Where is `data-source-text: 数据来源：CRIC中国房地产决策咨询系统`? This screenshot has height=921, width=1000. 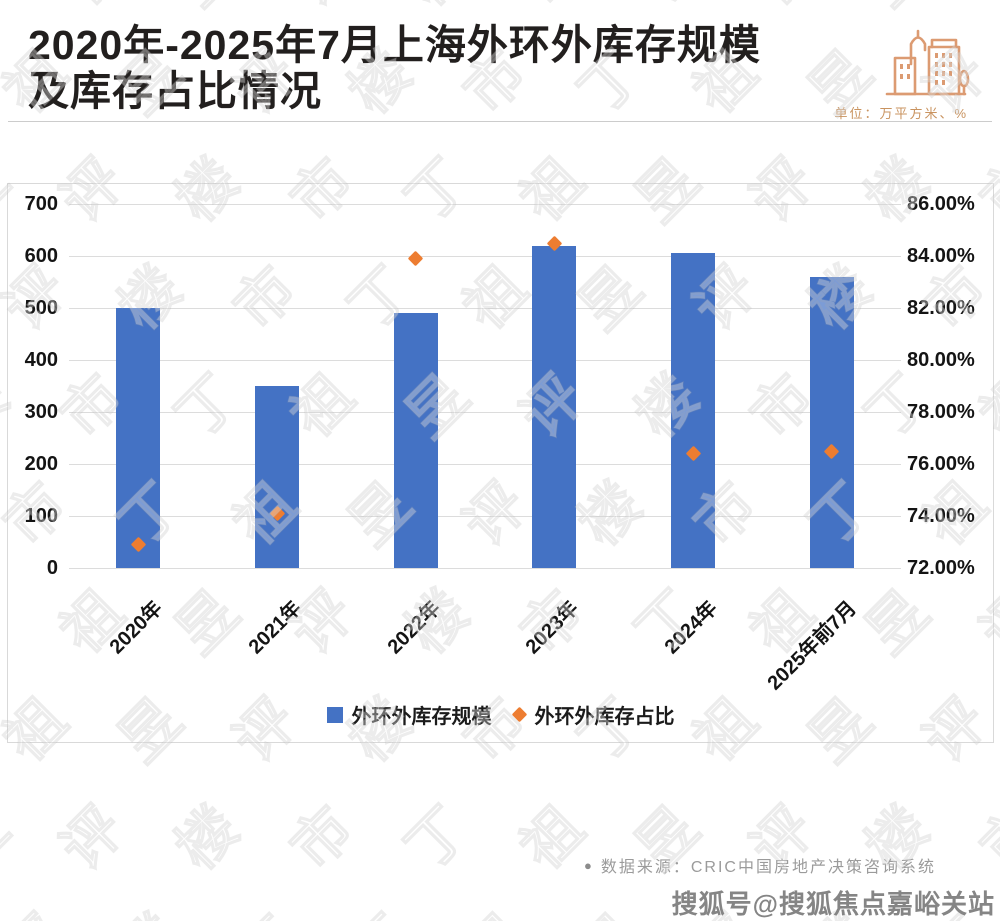
data-source-text: 数据来源：CRIC中国房地产决策咨询系统 is located at coordinates (768, 867).